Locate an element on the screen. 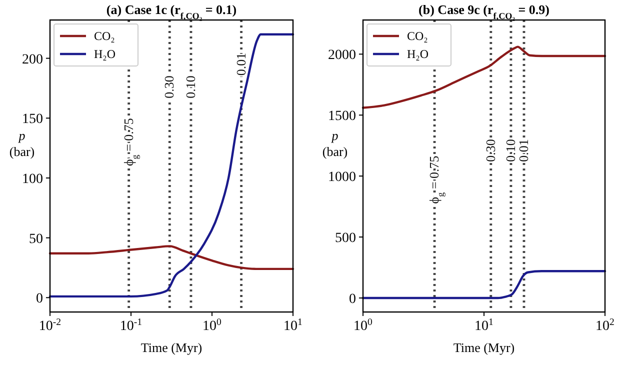 This screenshot has width=627, height=373. x-tick-label: 10$^{-2}$ is located at coordinates (50, 325).